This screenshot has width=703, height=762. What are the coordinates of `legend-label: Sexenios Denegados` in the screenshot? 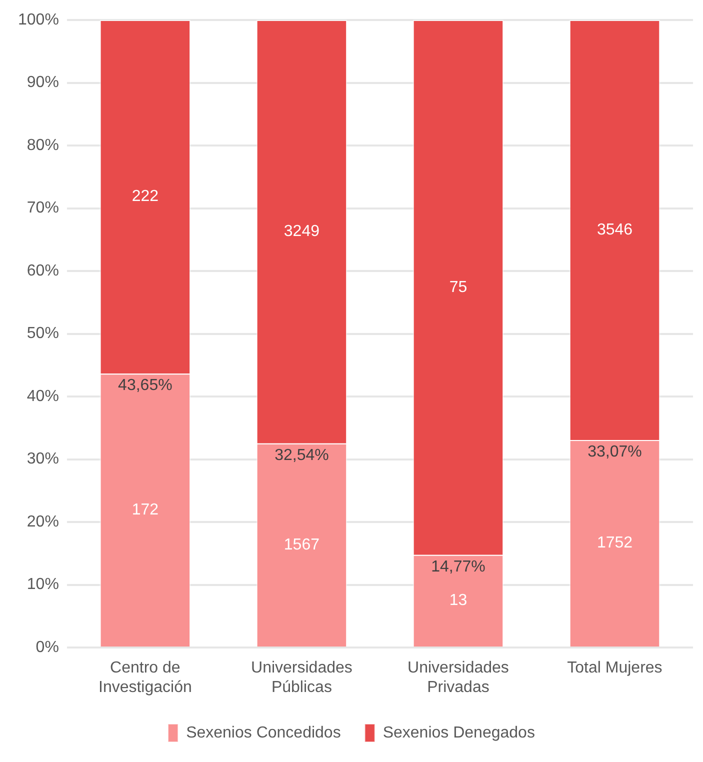 It's located at (458, 733).